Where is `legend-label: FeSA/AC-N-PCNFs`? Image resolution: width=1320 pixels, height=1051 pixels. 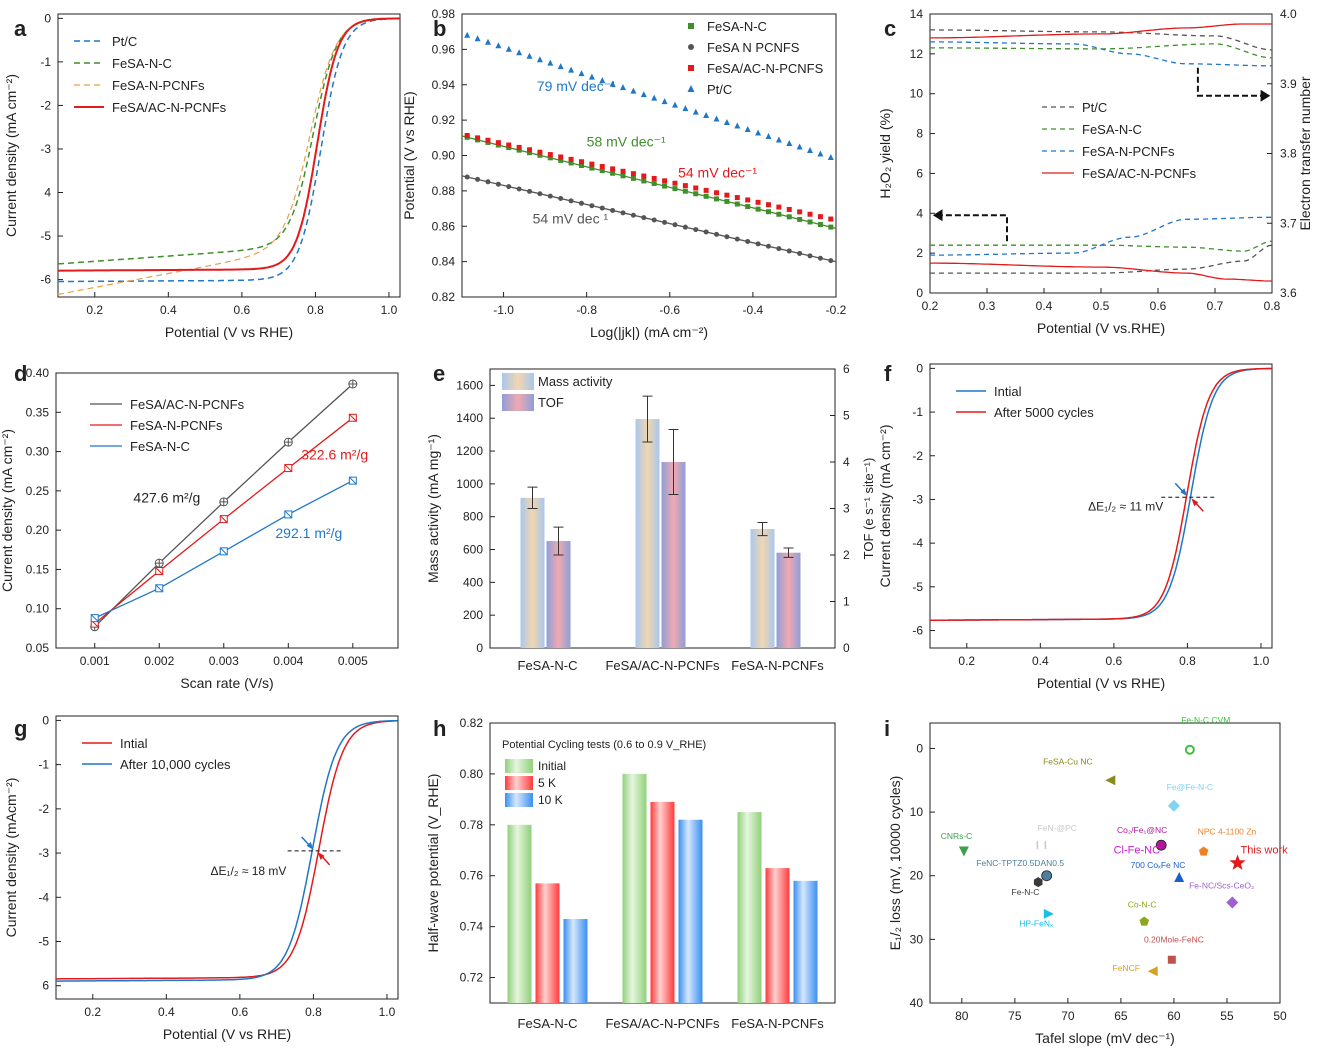
legend-label: FeSA/AC-N-PCNFs is located at coordinates (187, 404).